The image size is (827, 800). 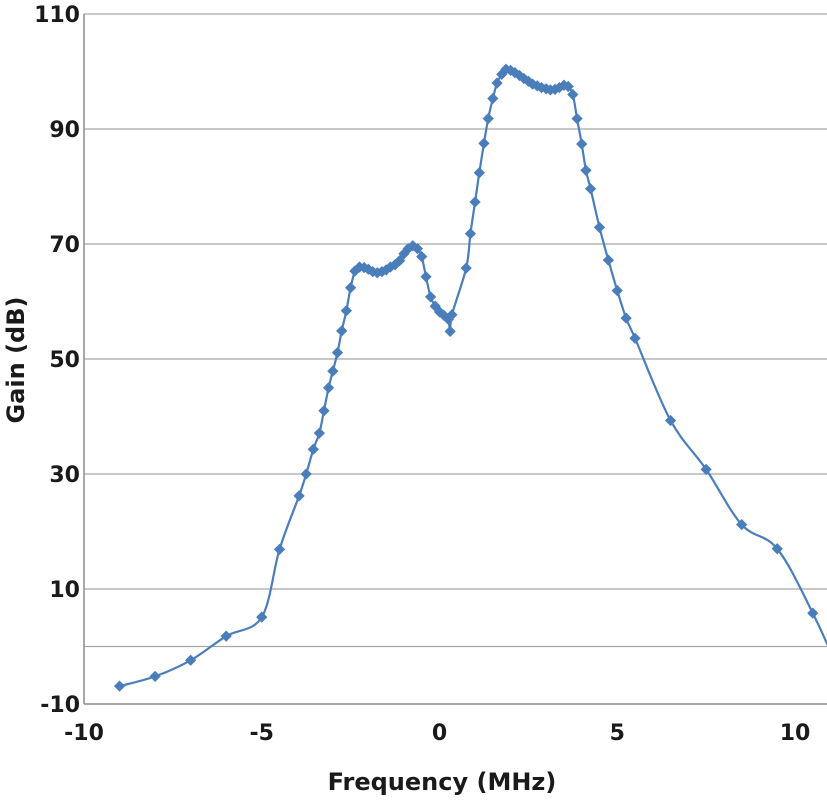 What do you see at coordinates (64, 245) in the screenshot?
I see `y-tick-label: 70` at bounding box center [64, 245].